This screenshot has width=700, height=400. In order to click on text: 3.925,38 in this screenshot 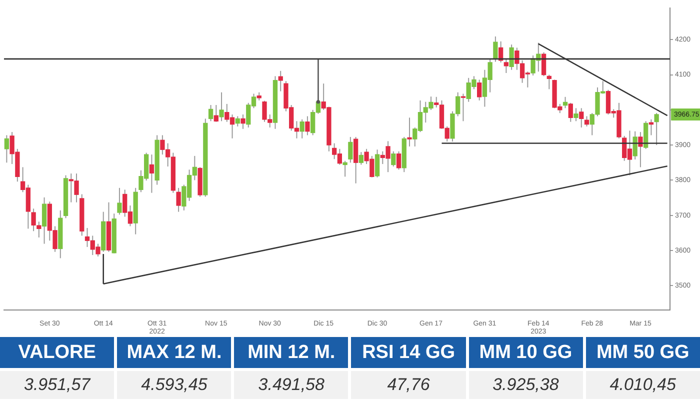, I will do `click(525, 384)`.